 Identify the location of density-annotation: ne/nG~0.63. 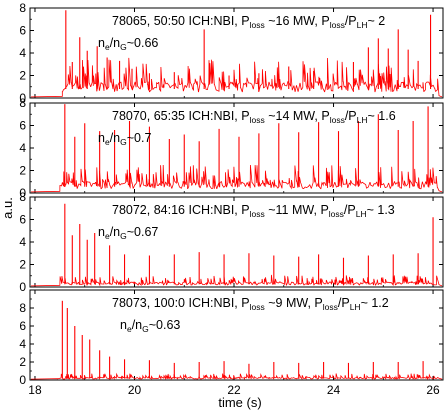
(150, 326).